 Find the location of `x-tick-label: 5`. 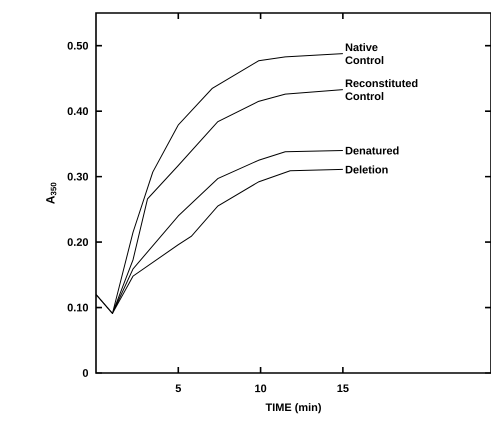

x-tick-label: 5 is located at coordinates (179, 388).